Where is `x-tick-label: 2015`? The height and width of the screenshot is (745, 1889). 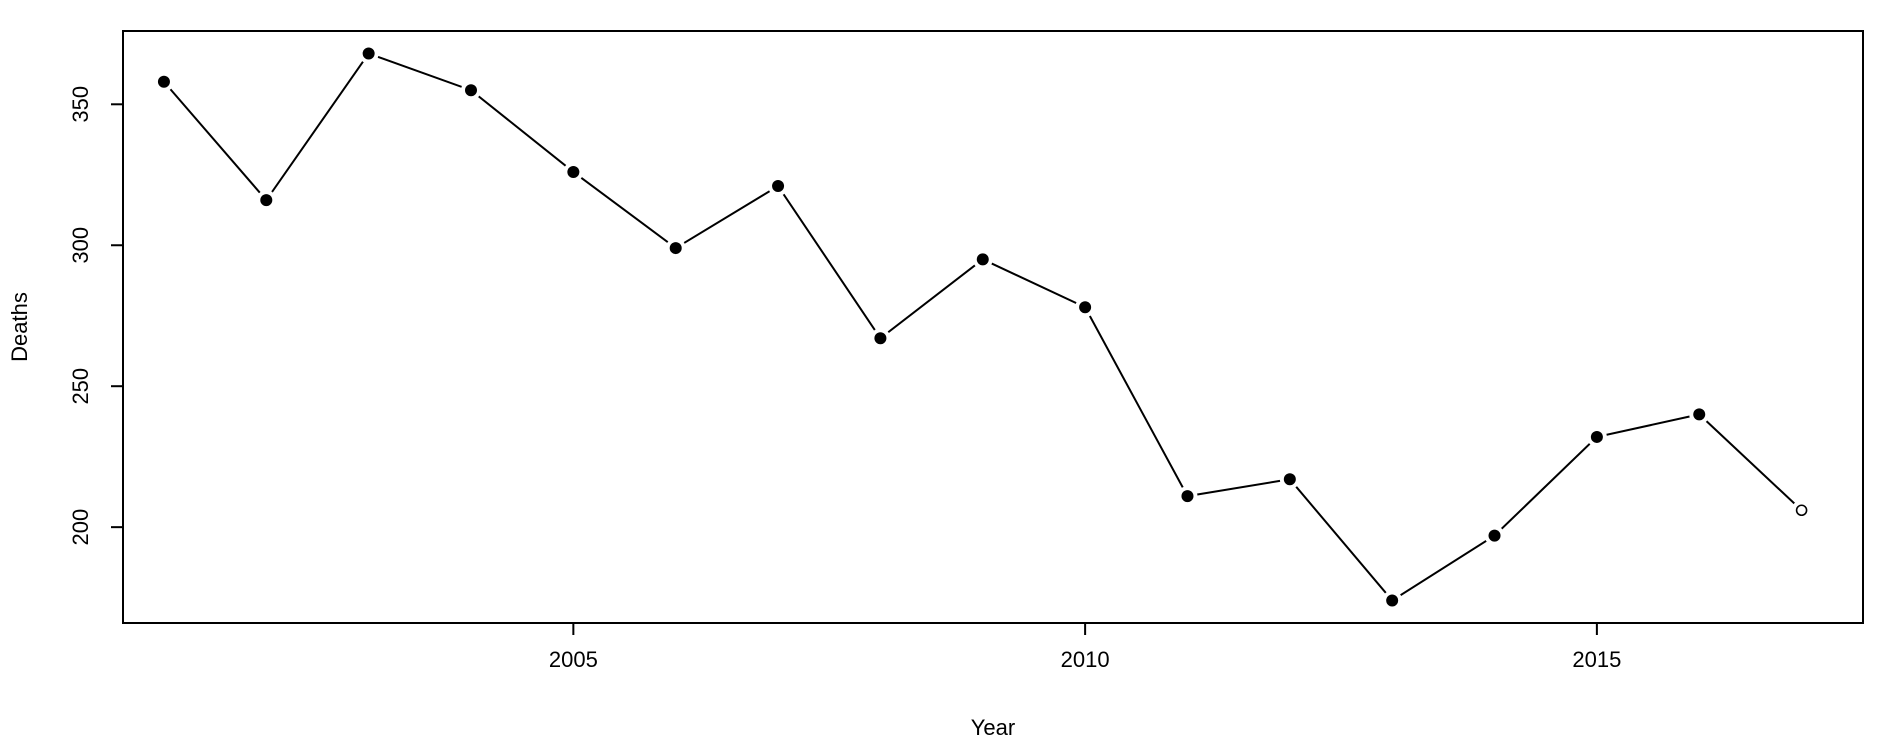
x-tick-label: 2015 is located at coordinates (1596, 659).